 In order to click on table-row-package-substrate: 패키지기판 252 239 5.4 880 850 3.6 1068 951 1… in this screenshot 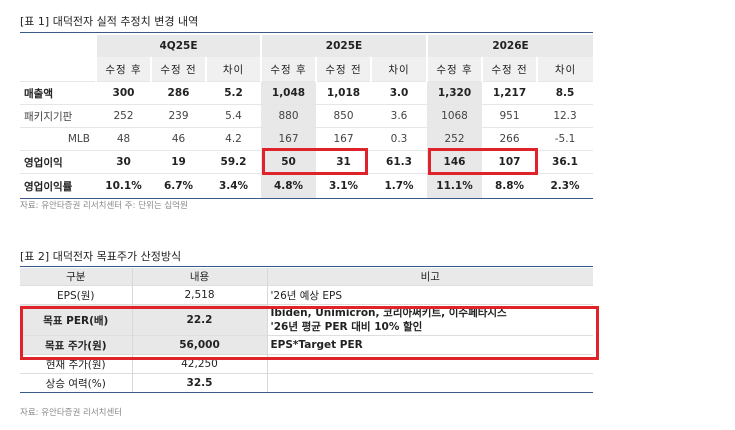, I will do `click(307, 116)`.